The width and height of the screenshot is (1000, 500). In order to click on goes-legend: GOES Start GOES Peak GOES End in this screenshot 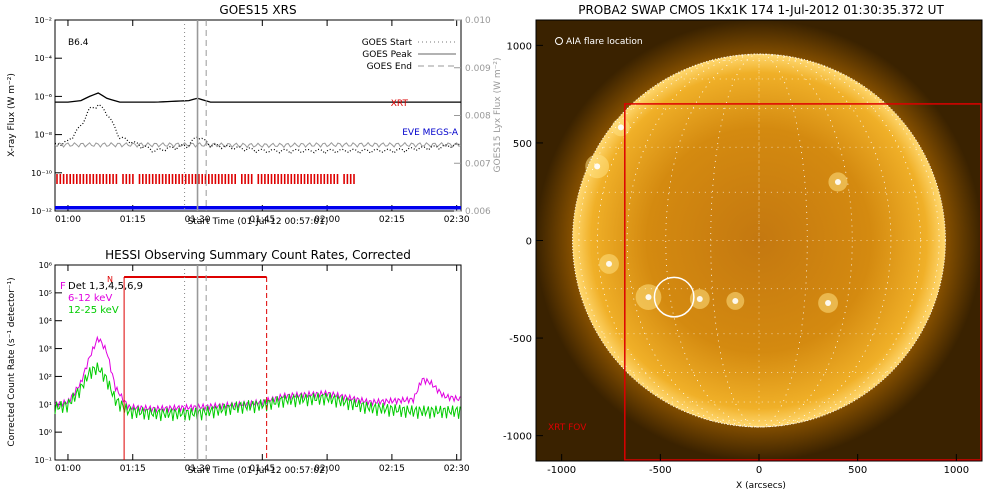, I will do `click(409, 55)`.